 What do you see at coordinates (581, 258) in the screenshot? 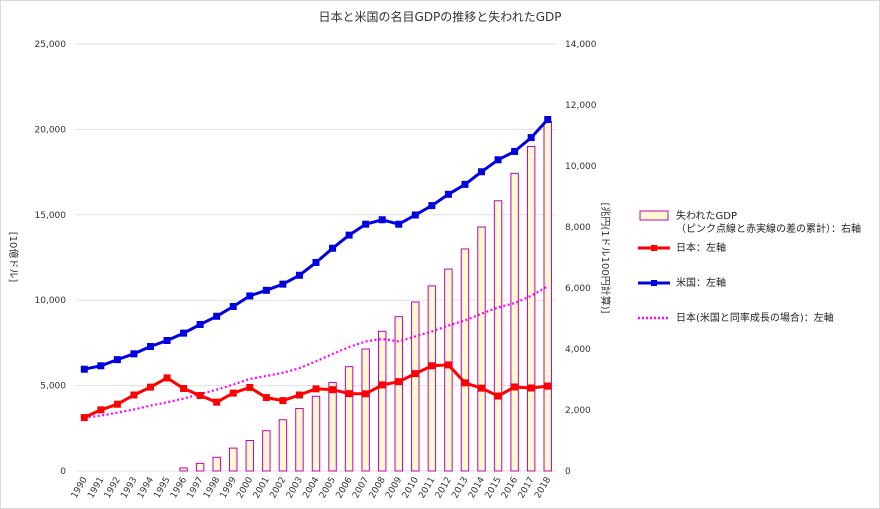
I see `y-right-ticks: 0 2,000 4,000 6,000 8,000 10,000 12,000 14,000` at bounding box center [581, 258].